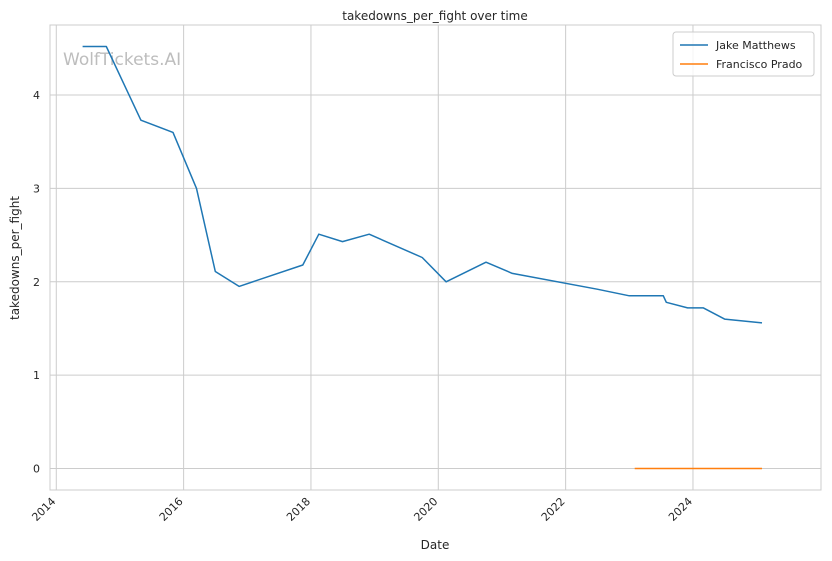 This screenshot has height=561, width=832. Describe the element at coordinates (759, 64) in the screenshot. I see `legend-label: Francisco Prado` at that location.